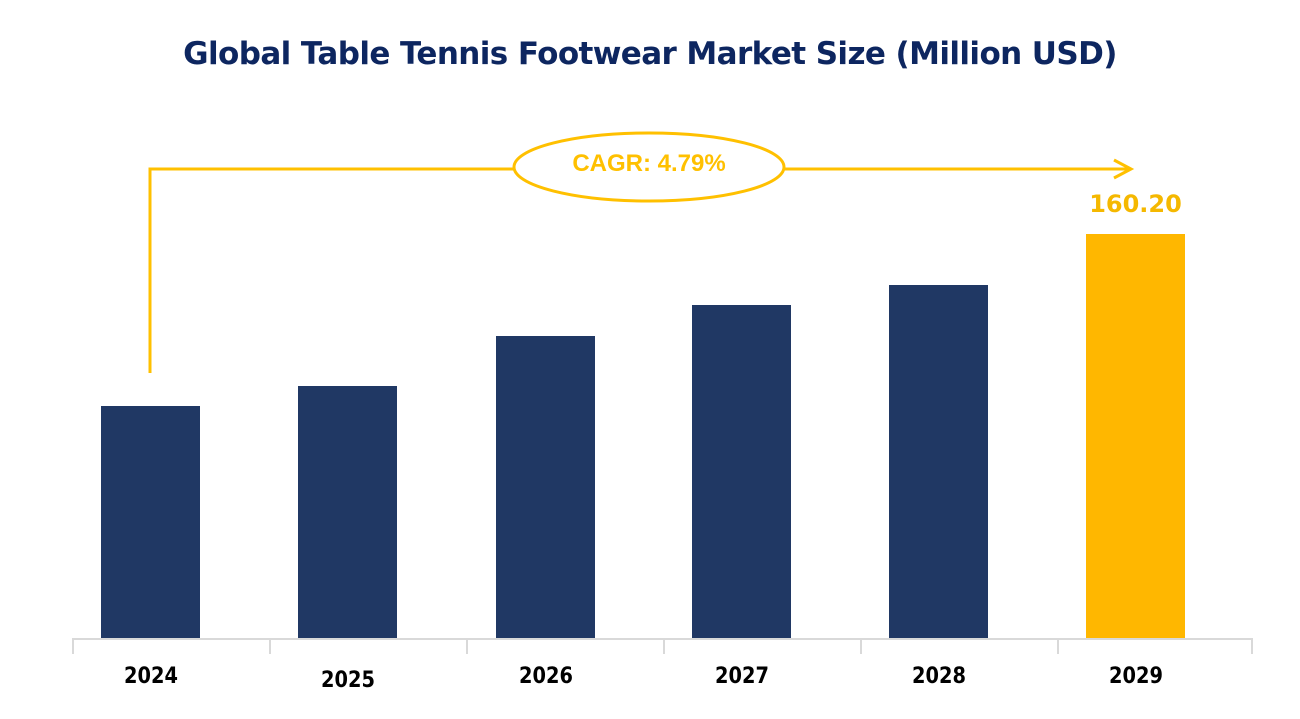  Describe the element at coordinates (545, 487) in the screenshot. I see `bar-2026` at that location.